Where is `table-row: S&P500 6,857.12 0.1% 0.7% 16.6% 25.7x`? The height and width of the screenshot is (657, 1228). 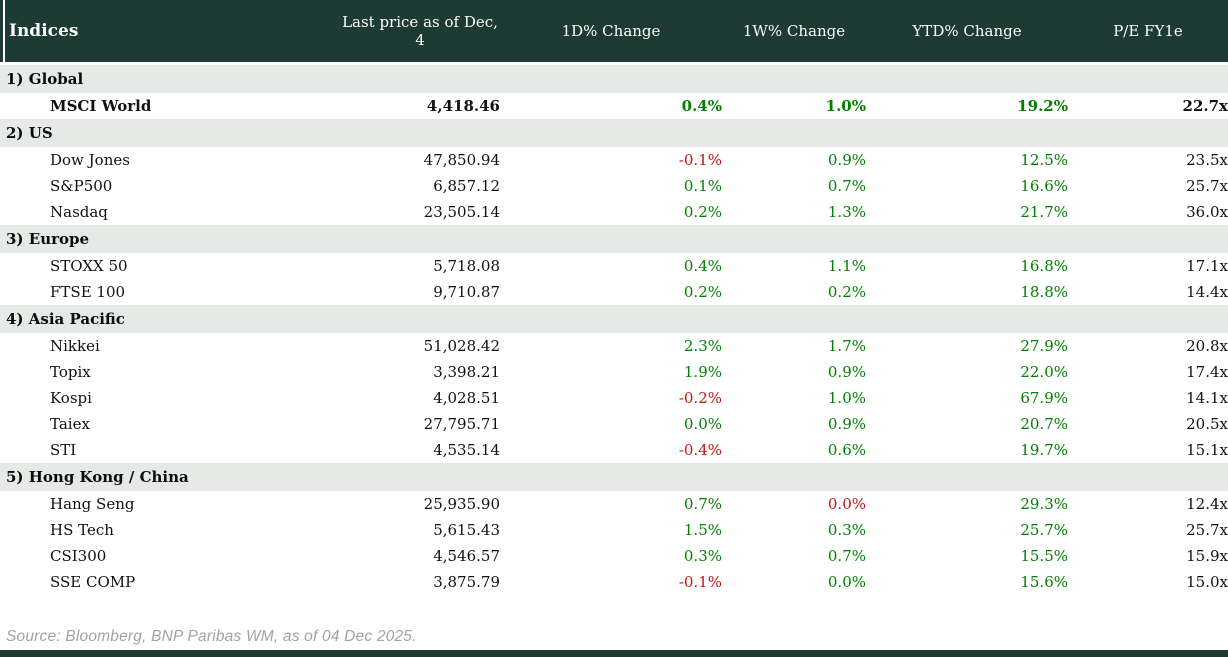
table-row: S&P500 6,857.12 0.1% 0.7% 16.6% 25.7x is located at coordinates (614, 186).